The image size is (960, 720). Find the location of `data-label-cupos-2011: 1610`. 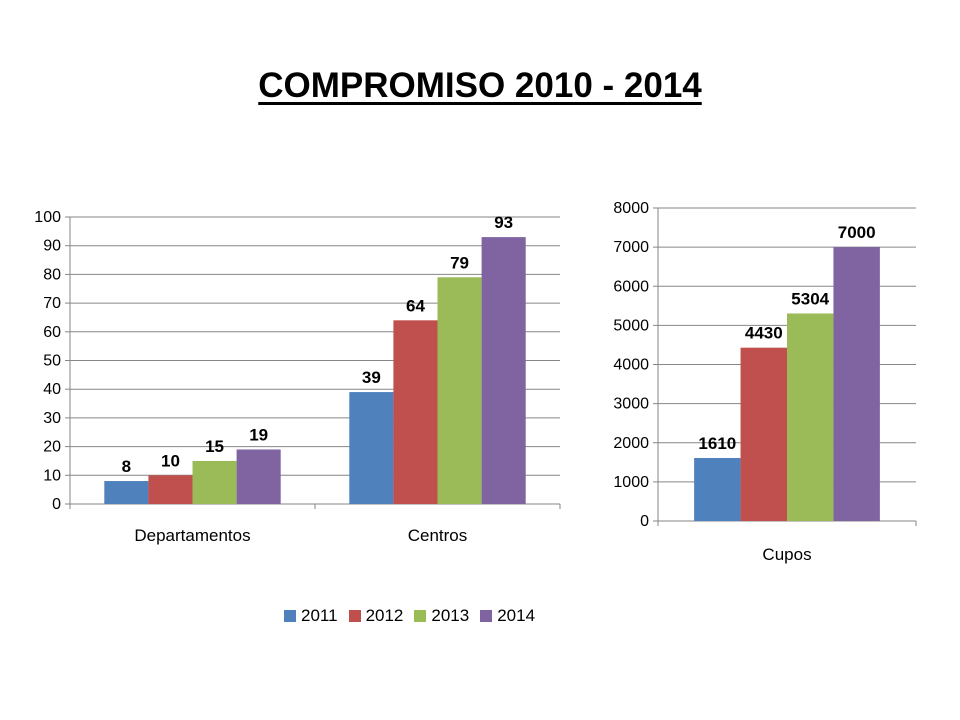

data-label-cupos-2011: 1610 is located at coordinates (717, 443).